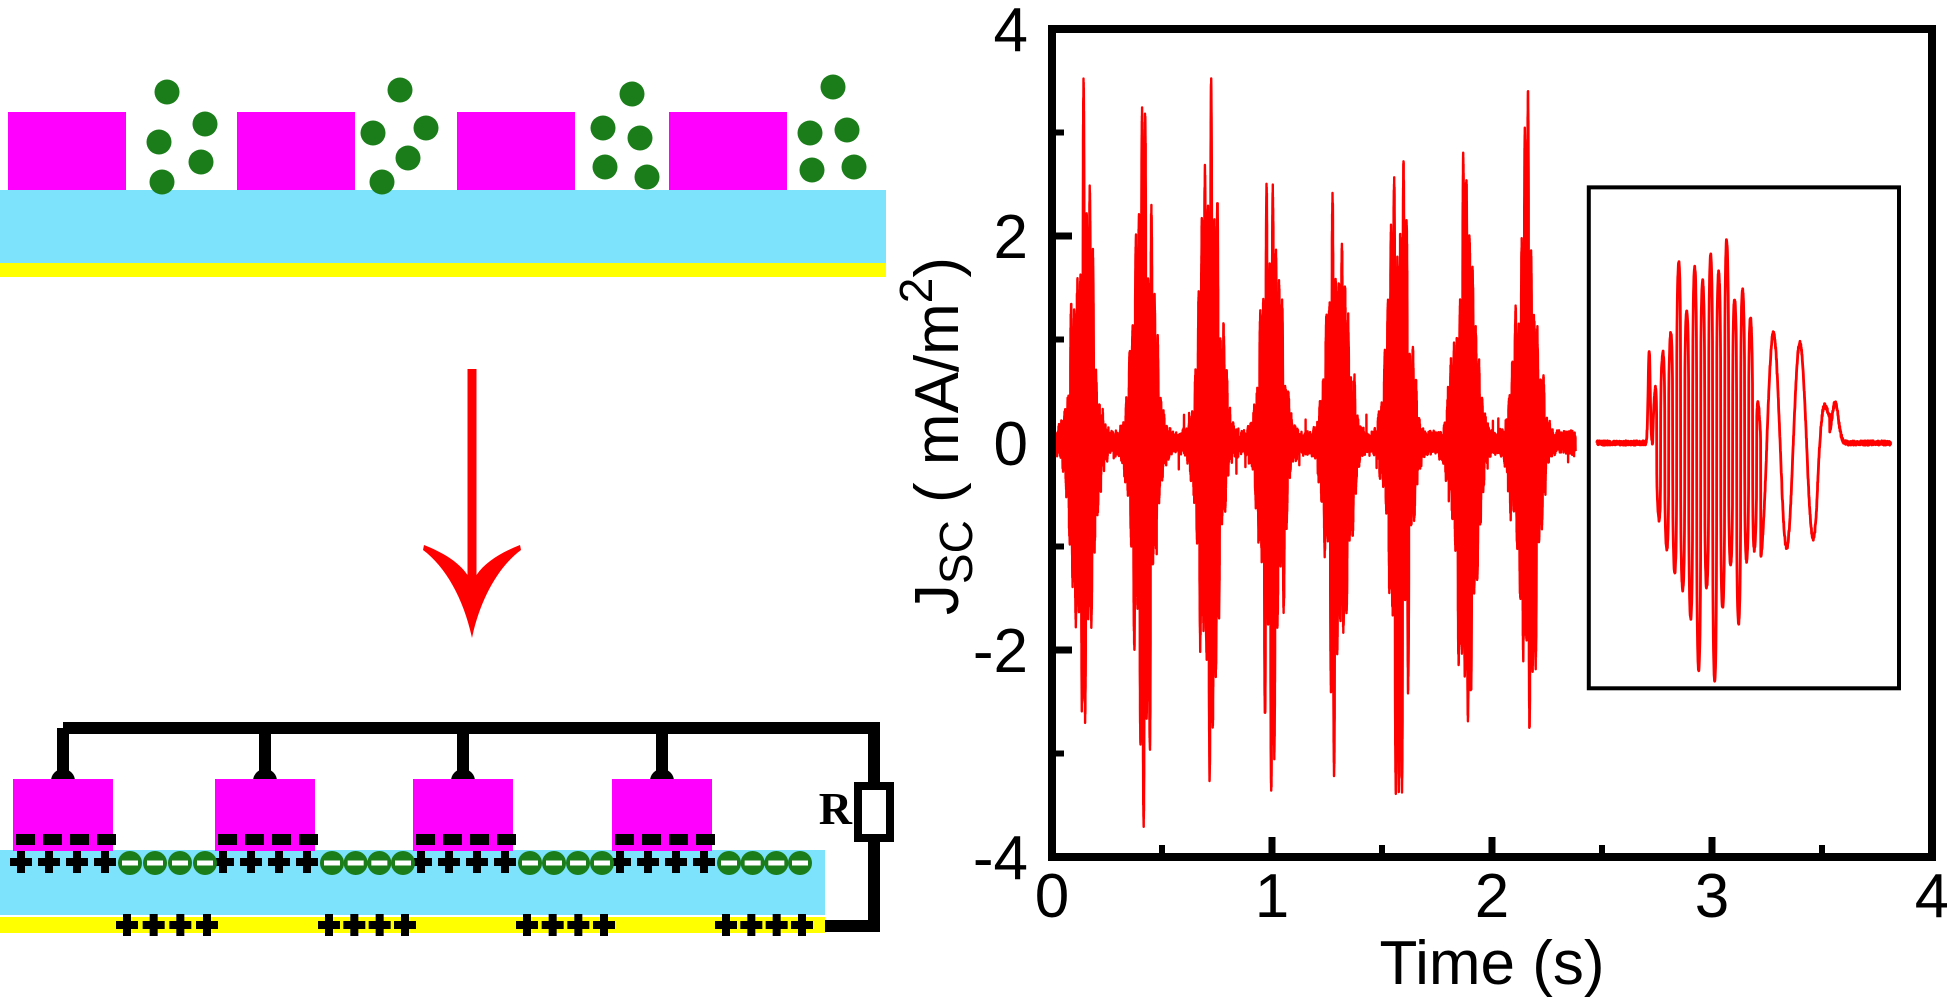 This screenshot has height=998, width=1947. Describe the element at coordinates (850, 883) in the screenshot. I see `circuit-return-wire` at that location.